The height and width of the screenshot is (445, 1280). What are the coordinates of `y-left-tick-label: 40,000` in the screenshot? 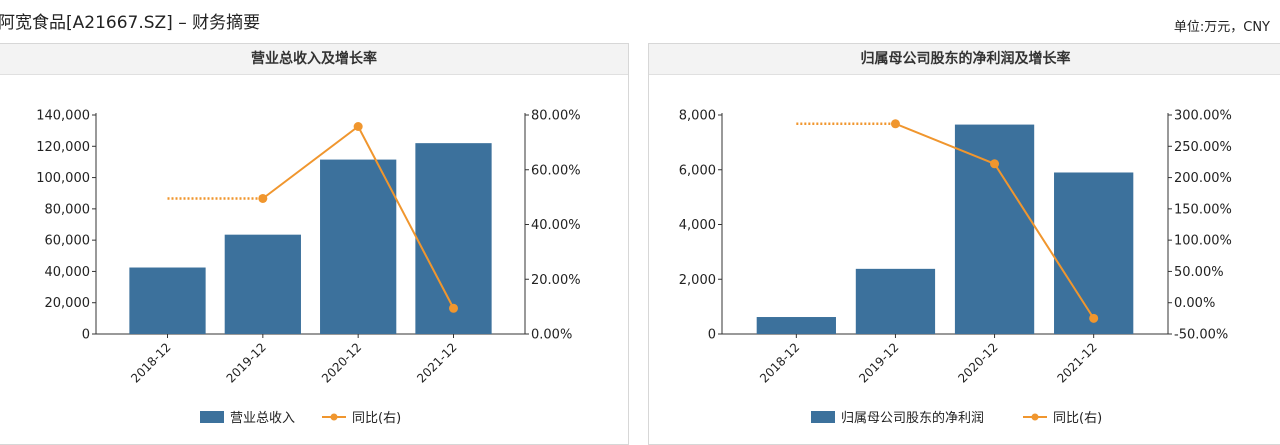 It's located at (68, 272).